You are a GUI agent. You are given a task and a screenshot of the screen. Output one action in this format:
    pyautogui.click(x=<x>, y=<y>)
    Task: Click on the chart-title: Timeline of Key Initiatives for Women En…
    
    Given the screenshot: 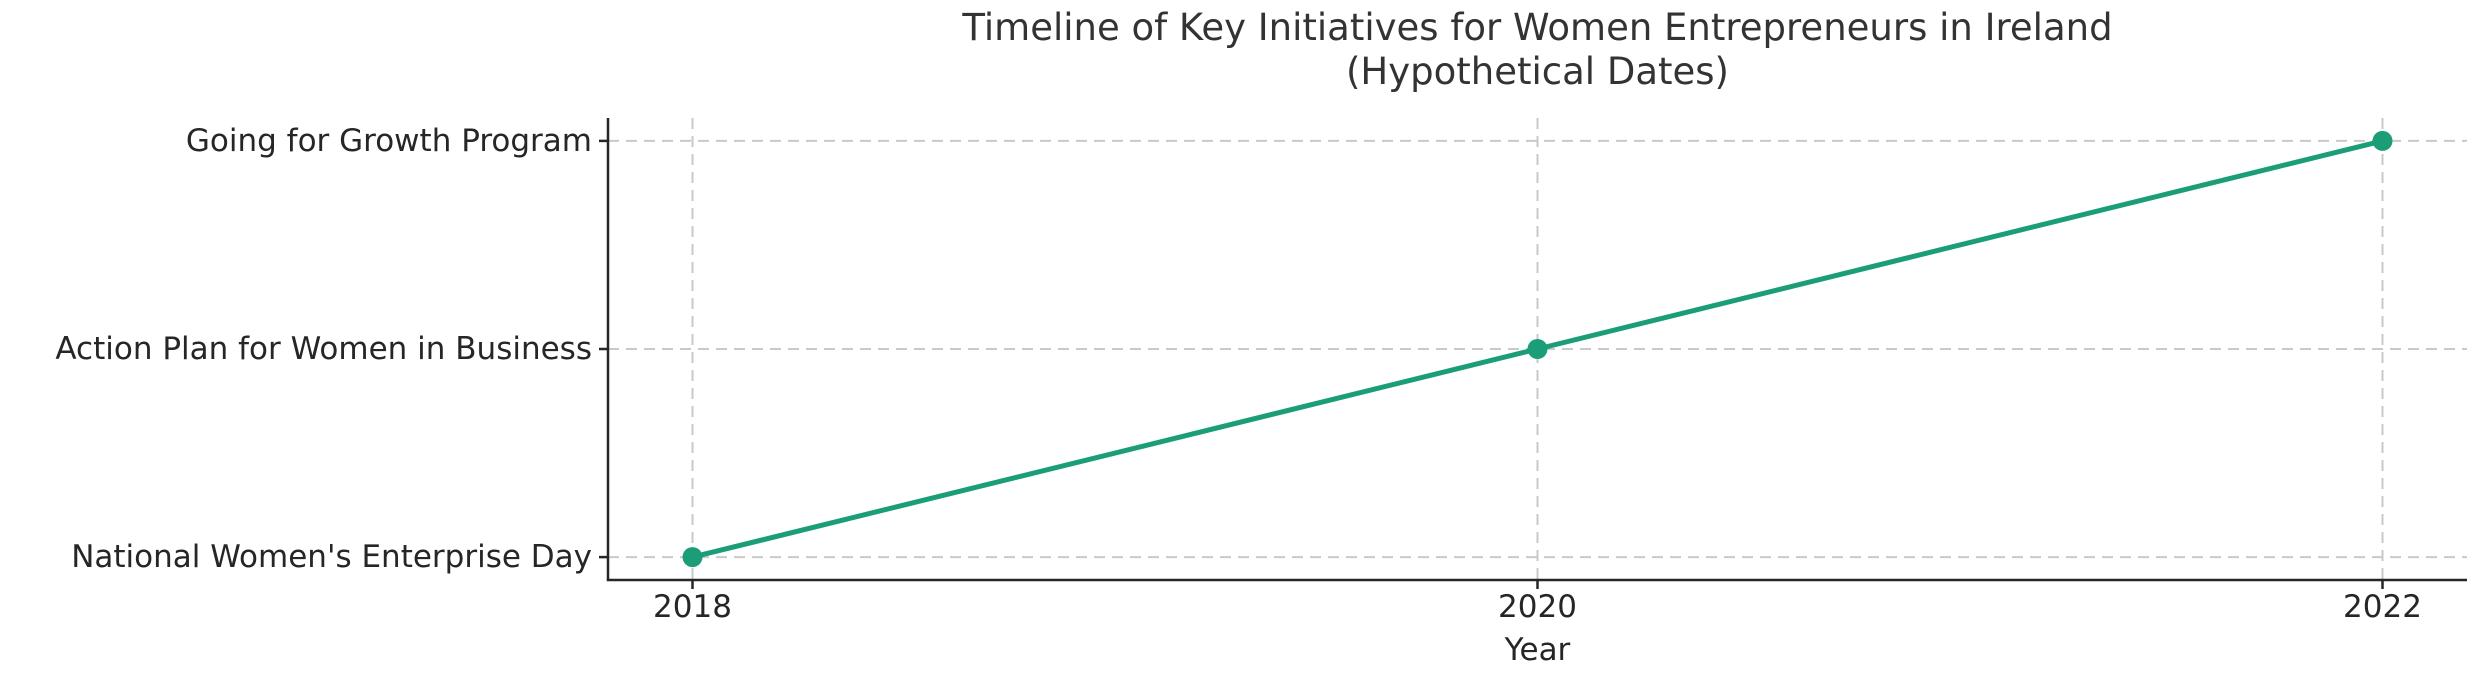 What is the action you would take?
    pyautogui.click(x=1537, y=49)
    